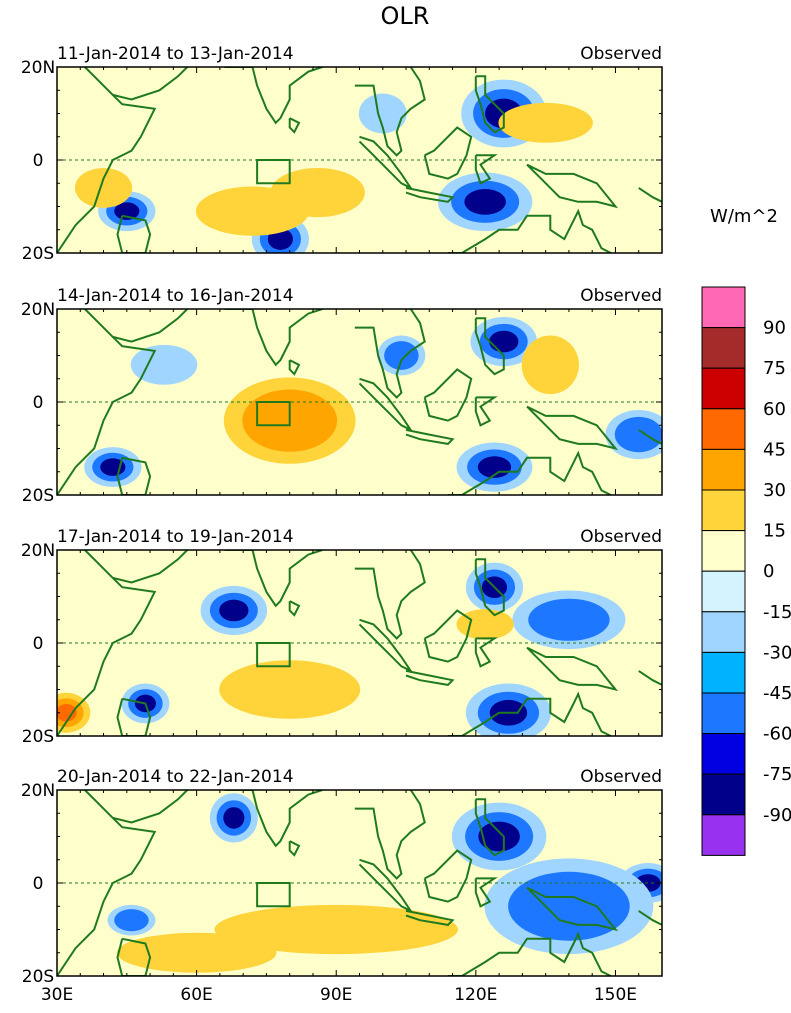 This screenshot has width=791, height=1013. I want to click on lon-tick-label: 60E, so click(196, 995).